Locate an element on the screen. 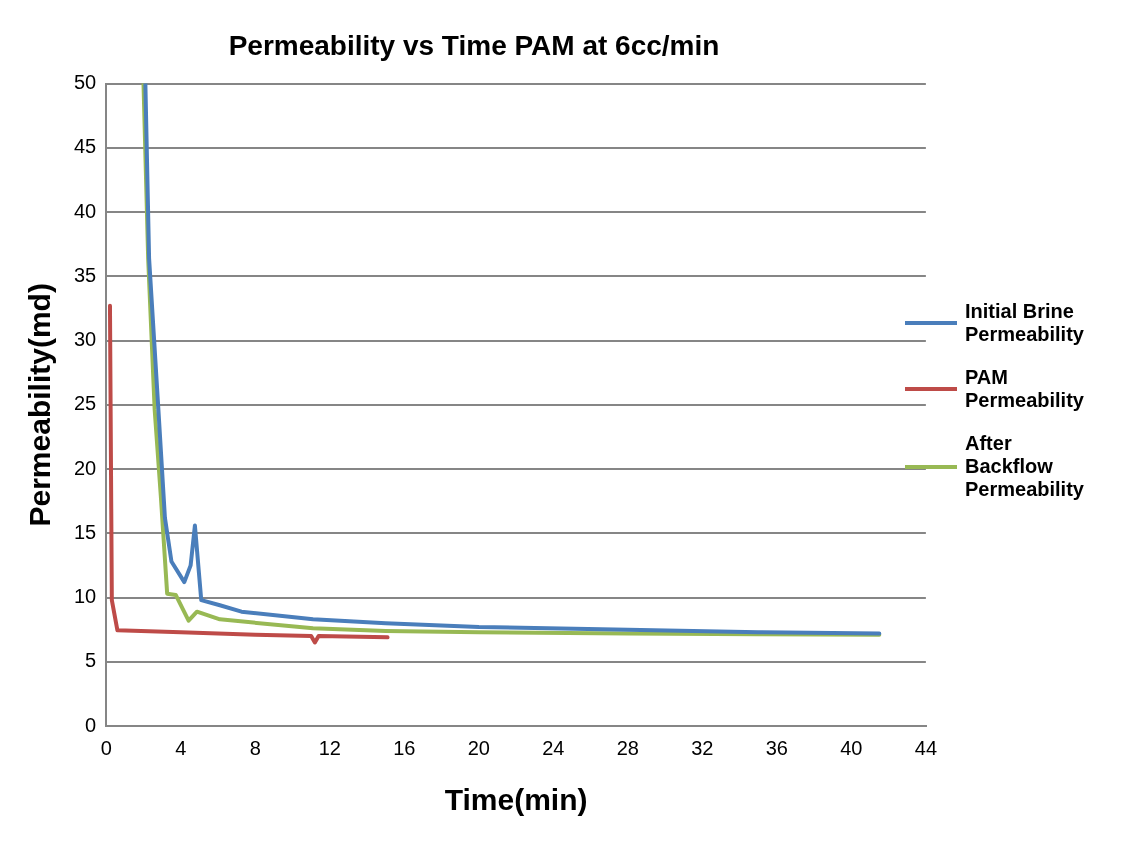  x-tick-label: 24 is located at coordinates (553, 747).